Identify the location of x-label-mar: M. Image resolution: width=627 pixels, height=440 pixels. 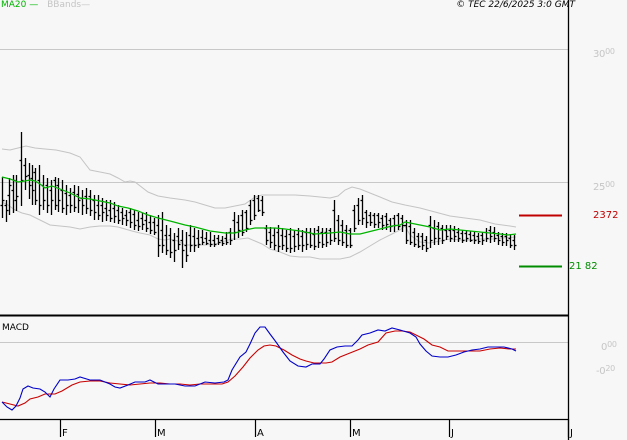
(161, 433).